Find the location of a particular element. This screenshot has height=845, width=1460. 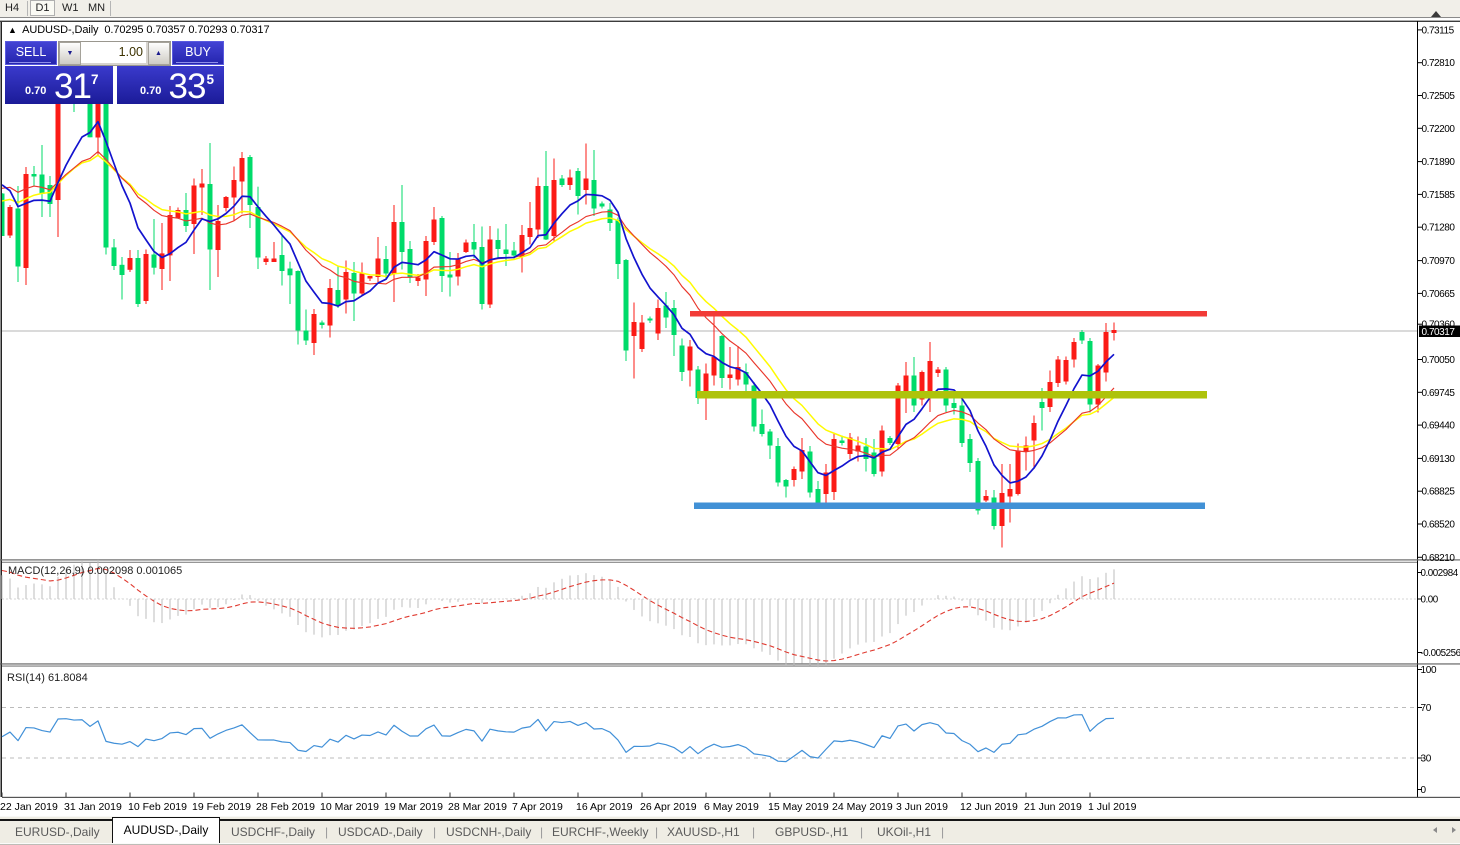

svg-text: 31 Jan 2019 is located at coordinates (93, 807).